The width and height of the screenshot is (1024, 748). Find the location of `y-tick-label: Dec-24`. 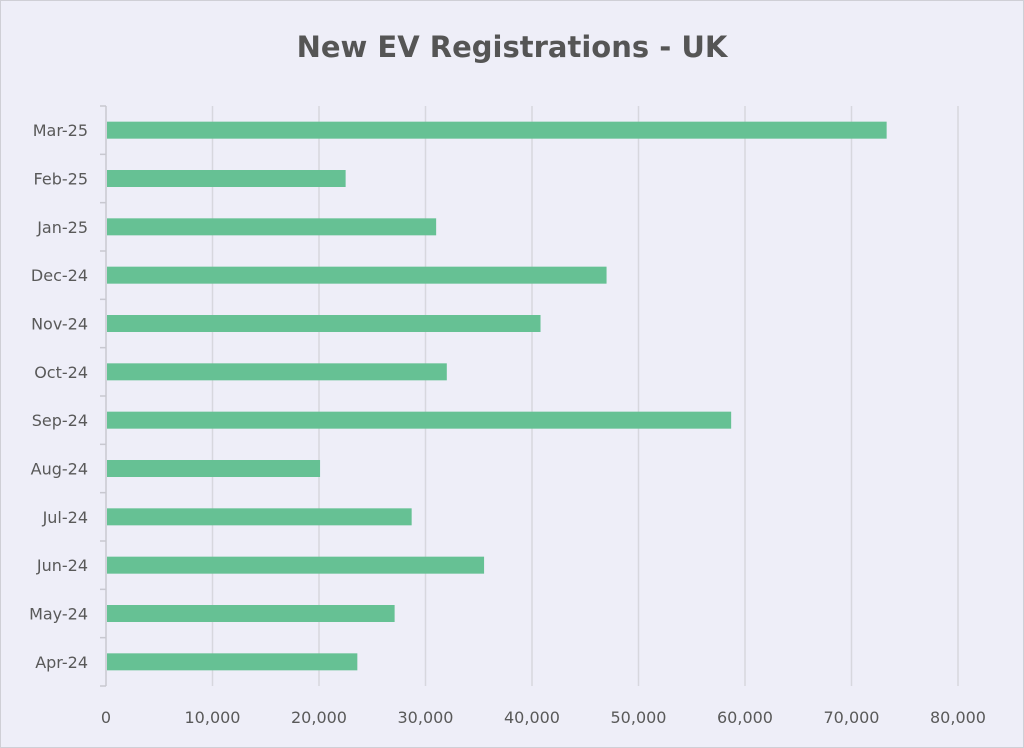

y-tick-label: Dec-24 is located at coordinates (59, 275).